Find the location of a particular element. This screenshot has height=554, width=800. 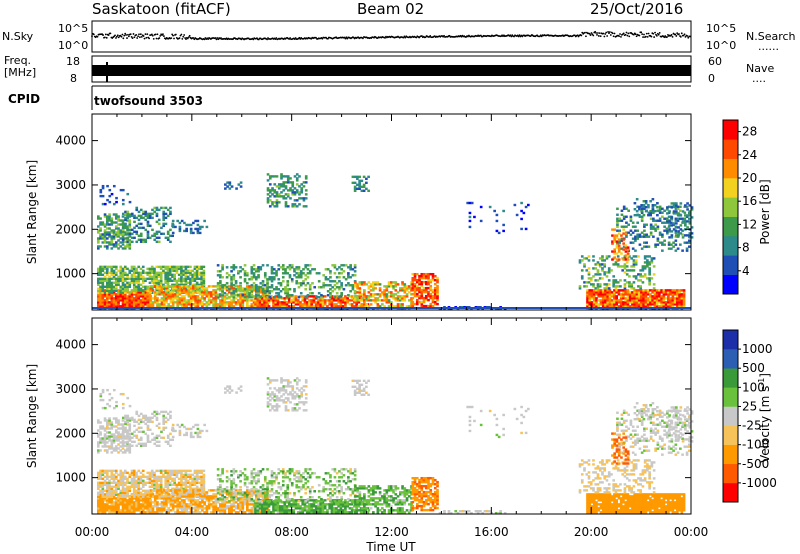

nave-label: Nave is located at coordinates (760, 68).